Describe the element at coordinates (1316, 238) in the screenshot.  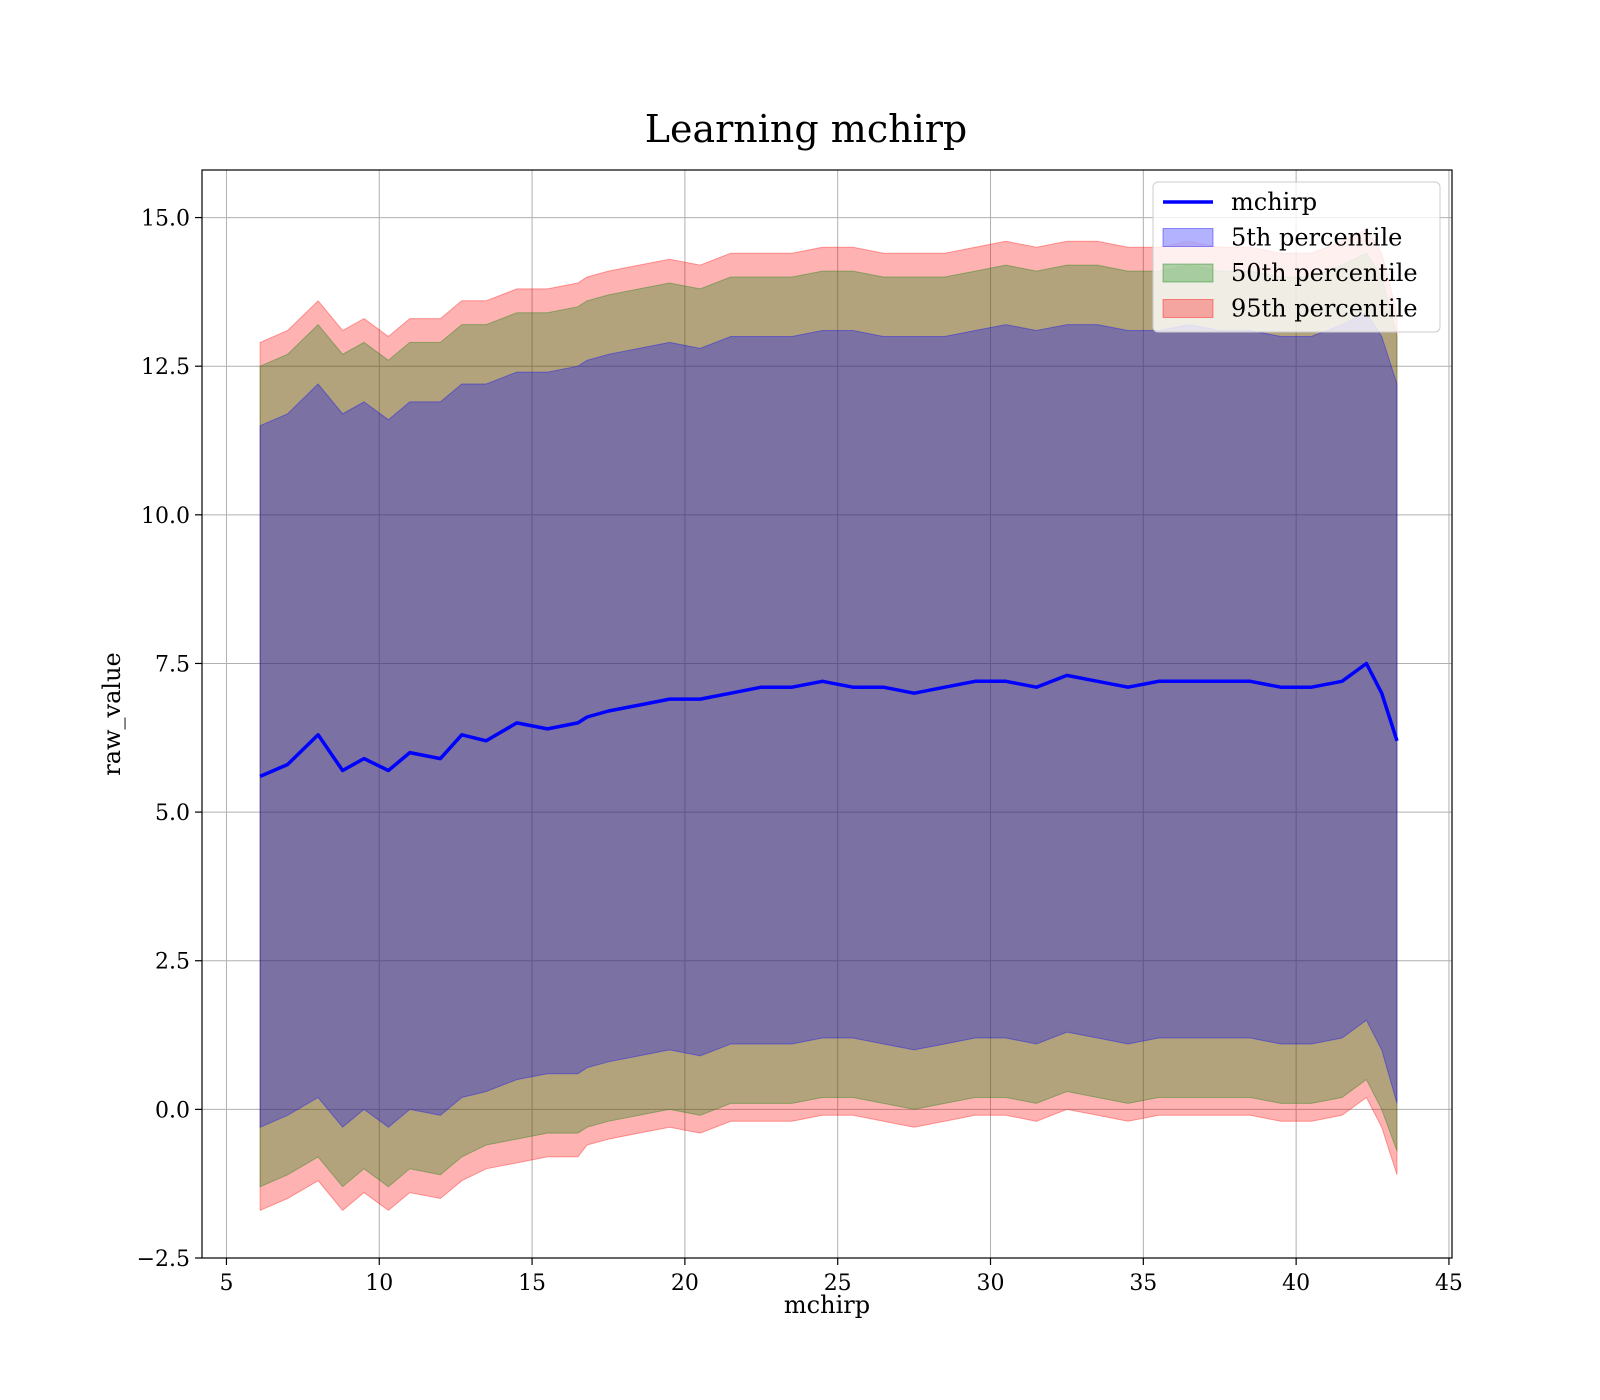
I see `legend-label: 5th percentile` at that location.